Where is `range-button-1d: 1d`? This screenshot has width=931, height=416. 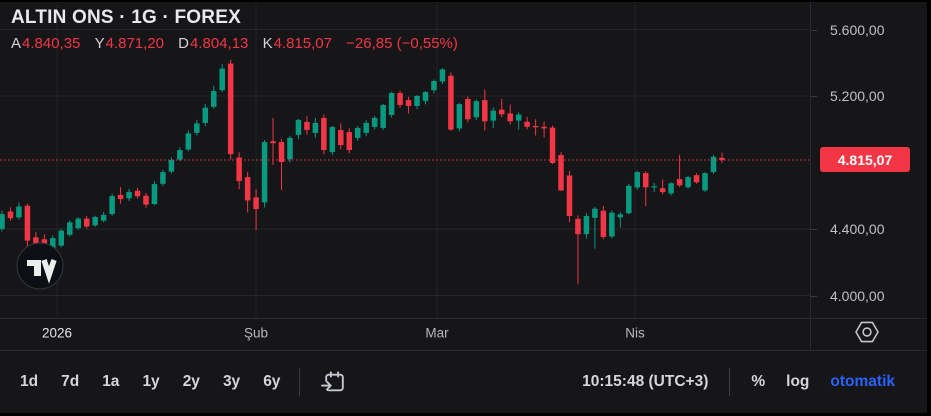 range-button-1d: 1d is located at coordinates (29, 382).